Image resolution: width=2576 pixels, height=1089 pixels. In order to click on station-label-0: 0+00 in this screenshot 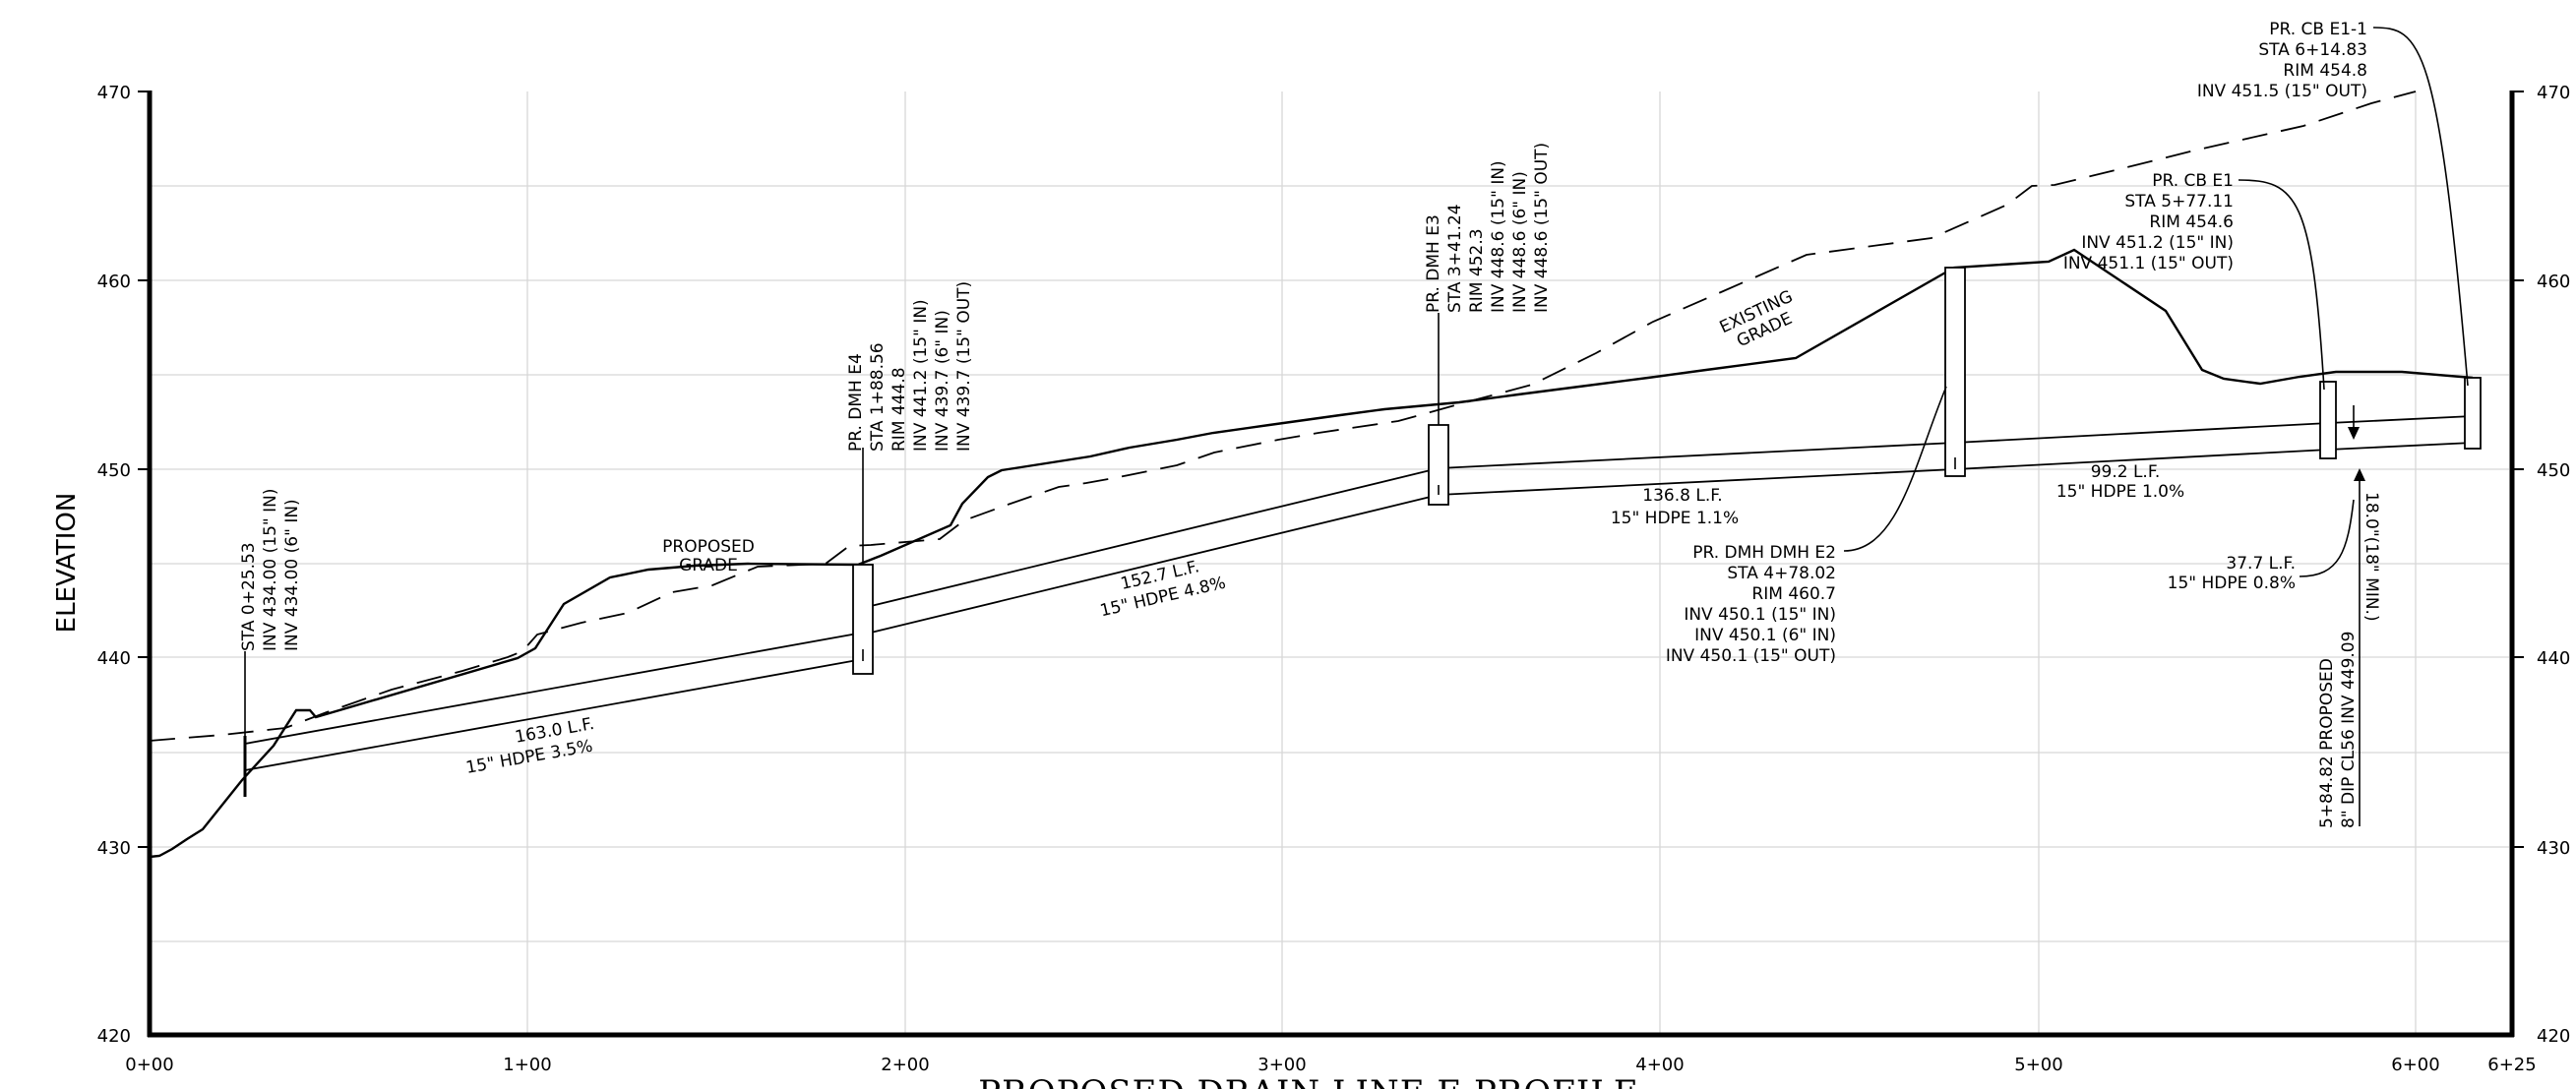, I will do `click(149, 1065)`.